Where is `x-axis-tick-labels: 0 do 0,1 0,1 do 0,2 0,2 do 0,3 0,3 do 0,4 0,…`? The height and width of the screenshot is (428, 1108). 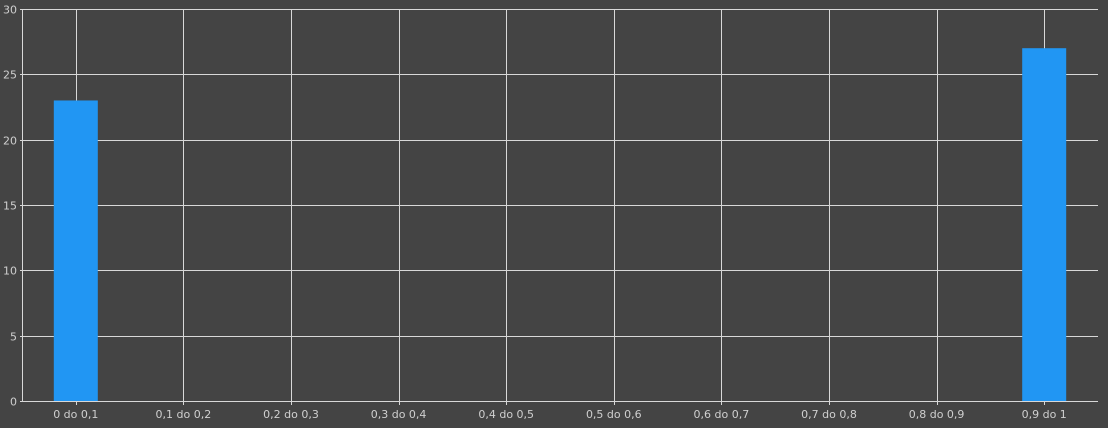
x-axis-tick-labels: 0 do 0,1 0,1 do 0,2 0,2 do 0,3 0,3 do 0,4 0,… is located at coordinates (560, 414).